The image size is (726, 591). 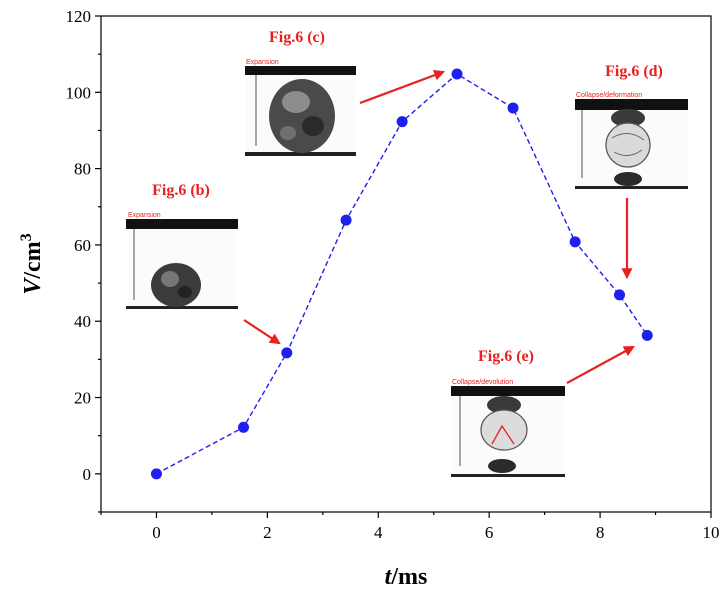 I want to click on annotation-label-fig6d: Fig.6 (d), so click(x=634, y=71).